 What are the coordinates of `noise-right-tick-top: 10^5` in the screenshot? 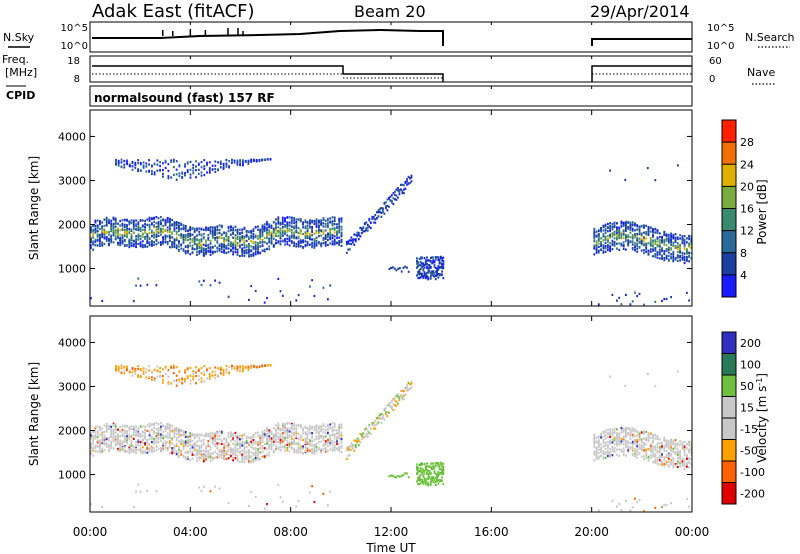 It's located at (720, 28).